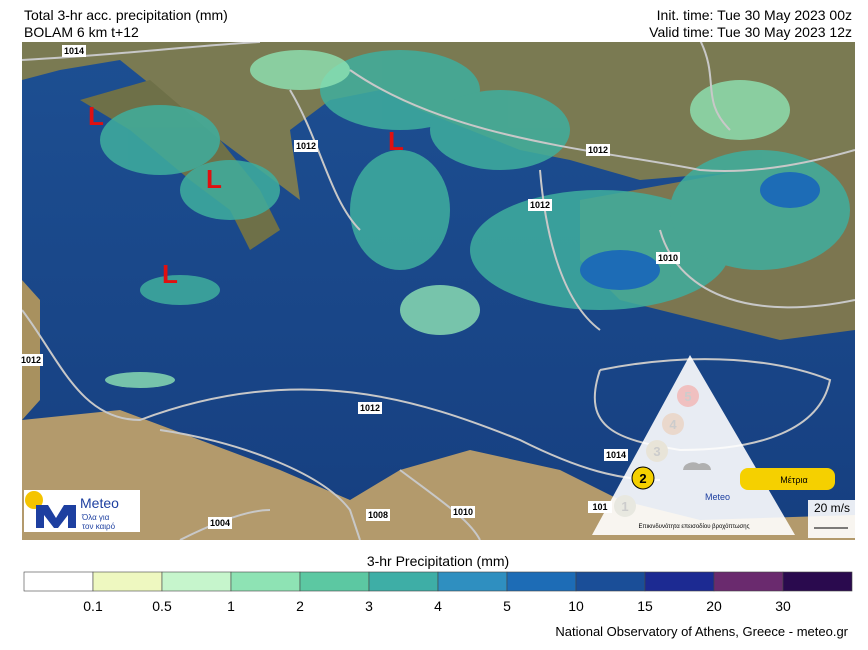 The width and height of the screenshot is (868, 650). I want to click on isobar-label: 101, so click(599, 507).